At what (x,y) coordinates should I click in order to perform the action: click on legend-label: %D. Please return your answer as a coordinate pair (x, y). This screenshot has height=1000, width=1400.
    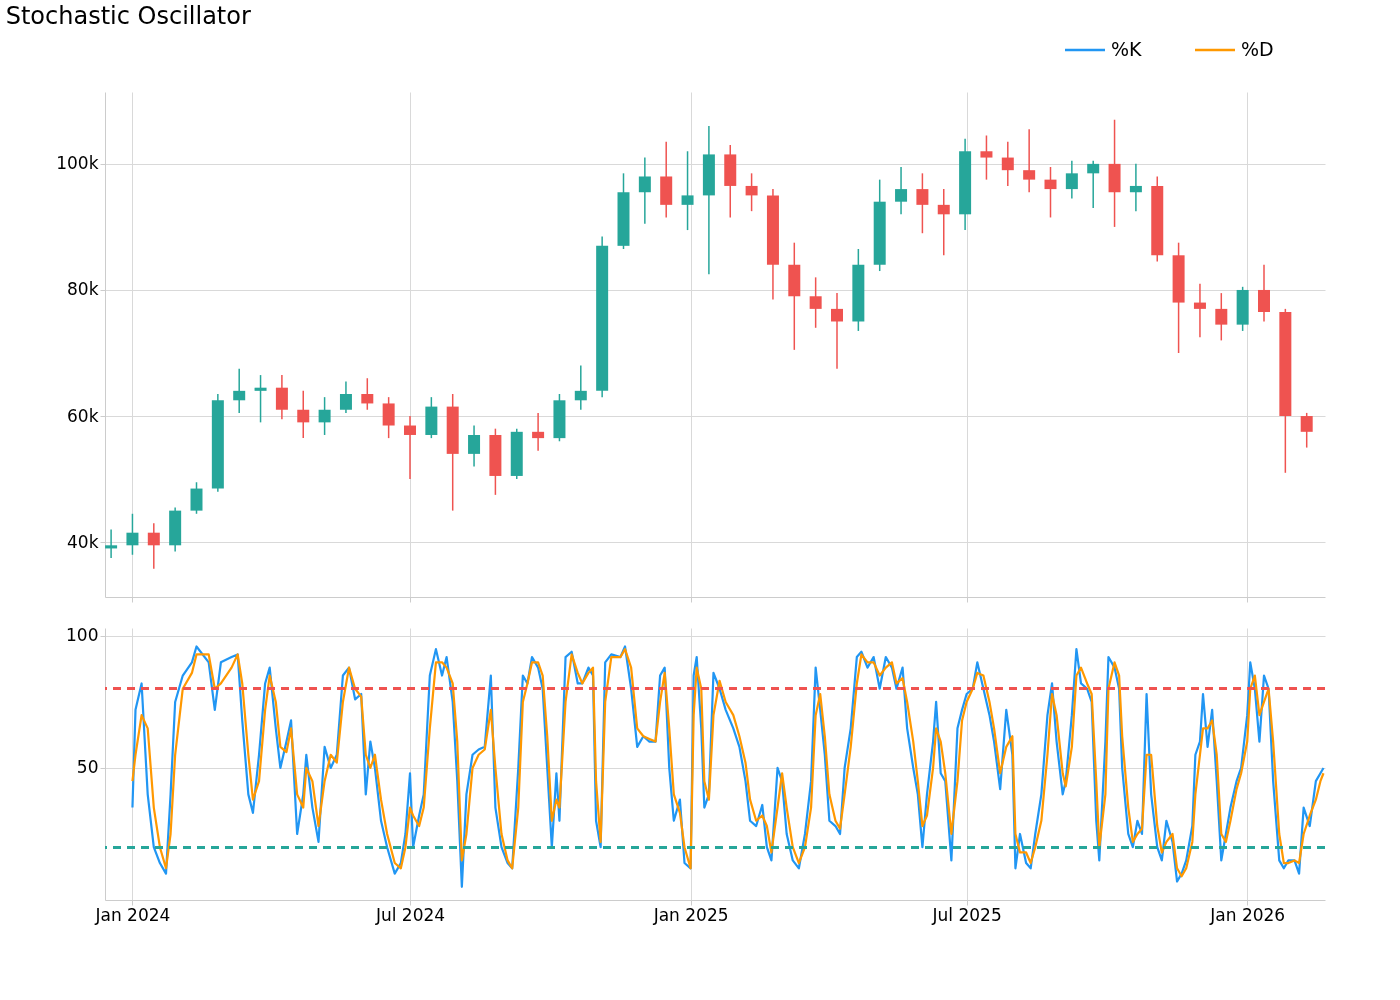
    Looking at the image, I should click on (1257, 49).